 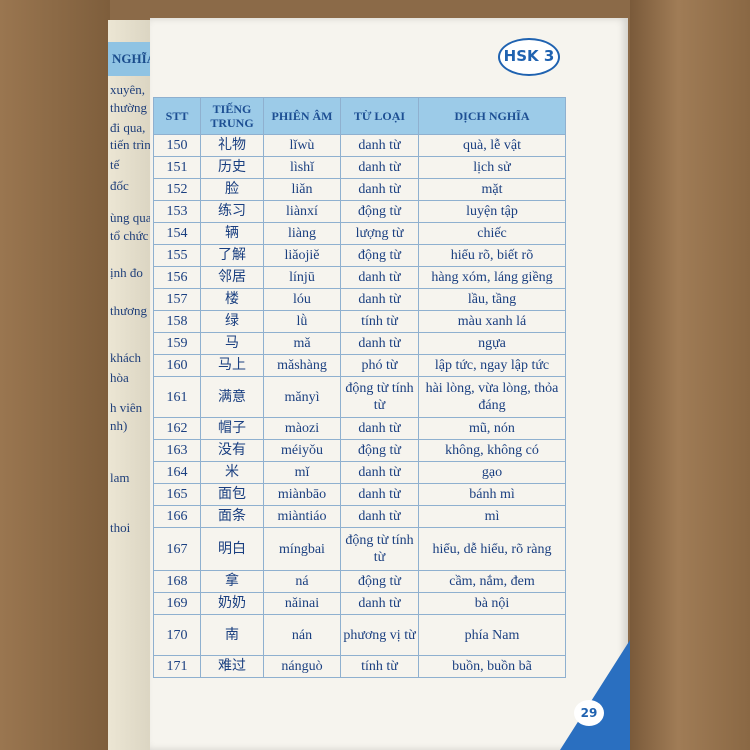 I want to click on cell-meaning: màu xanh lá, so click(x=492, y=321).